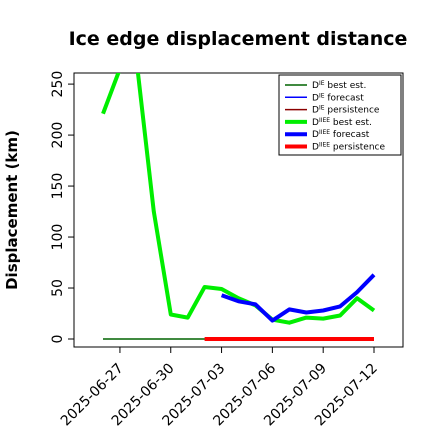 The image size is (440, 440). Describe the element at coordinates (58, 339) in the screenshot. I see `y-tick-label: 0` at that location.